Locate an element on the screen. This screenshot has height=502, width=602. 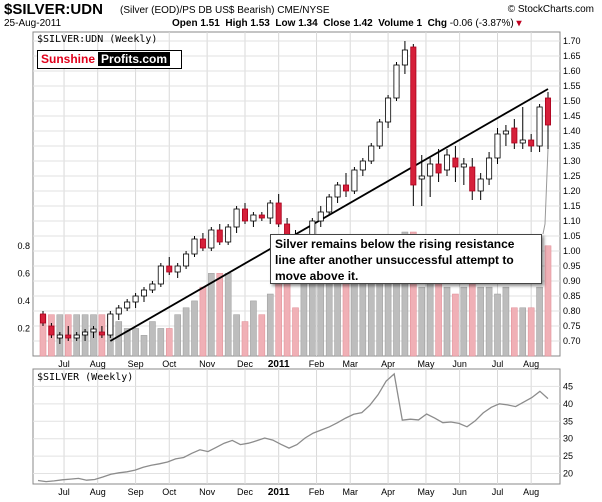
price-tick-label: 1.70 is located at coordinates (572, 41).